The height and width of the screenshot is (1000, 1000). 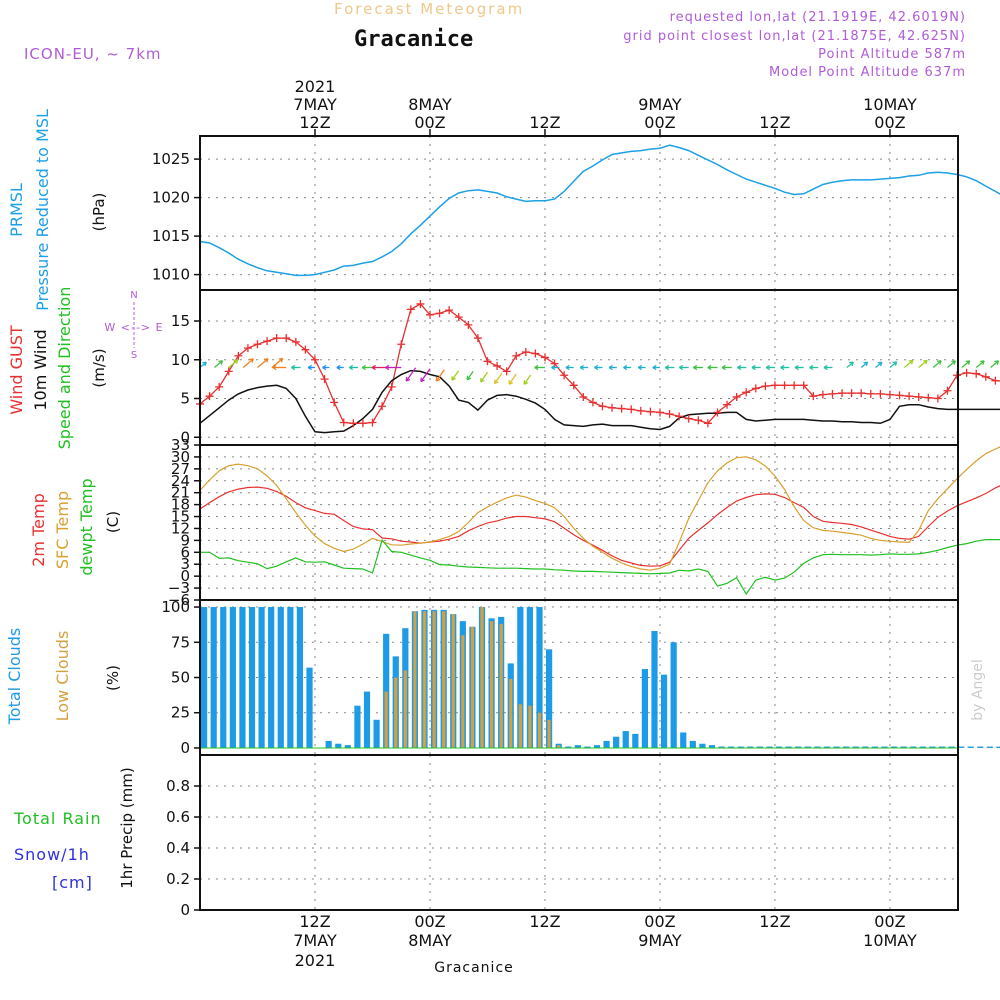 What do you see at coordinates (430, 104) in the screenshot?
I see `top-day-label: 8MAY` at bounding box center [430, 104].